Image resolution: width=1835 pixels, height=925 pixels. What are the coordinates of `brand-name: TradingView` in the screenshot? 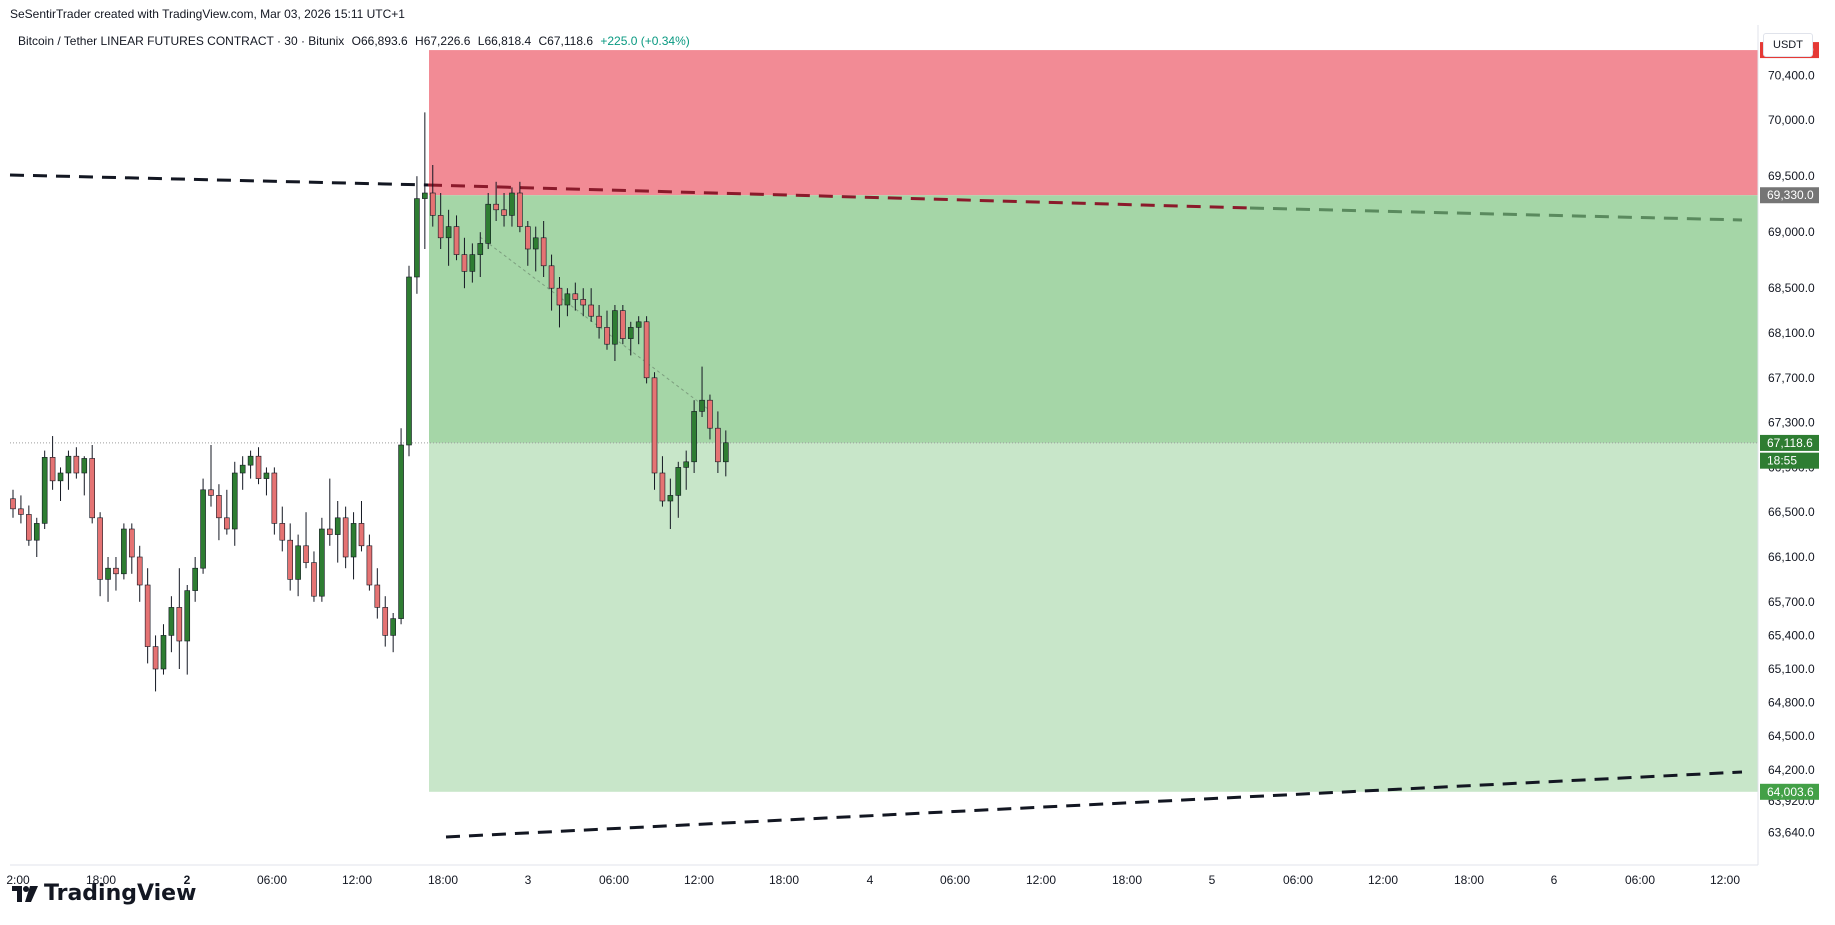 It's located at (120, 893).